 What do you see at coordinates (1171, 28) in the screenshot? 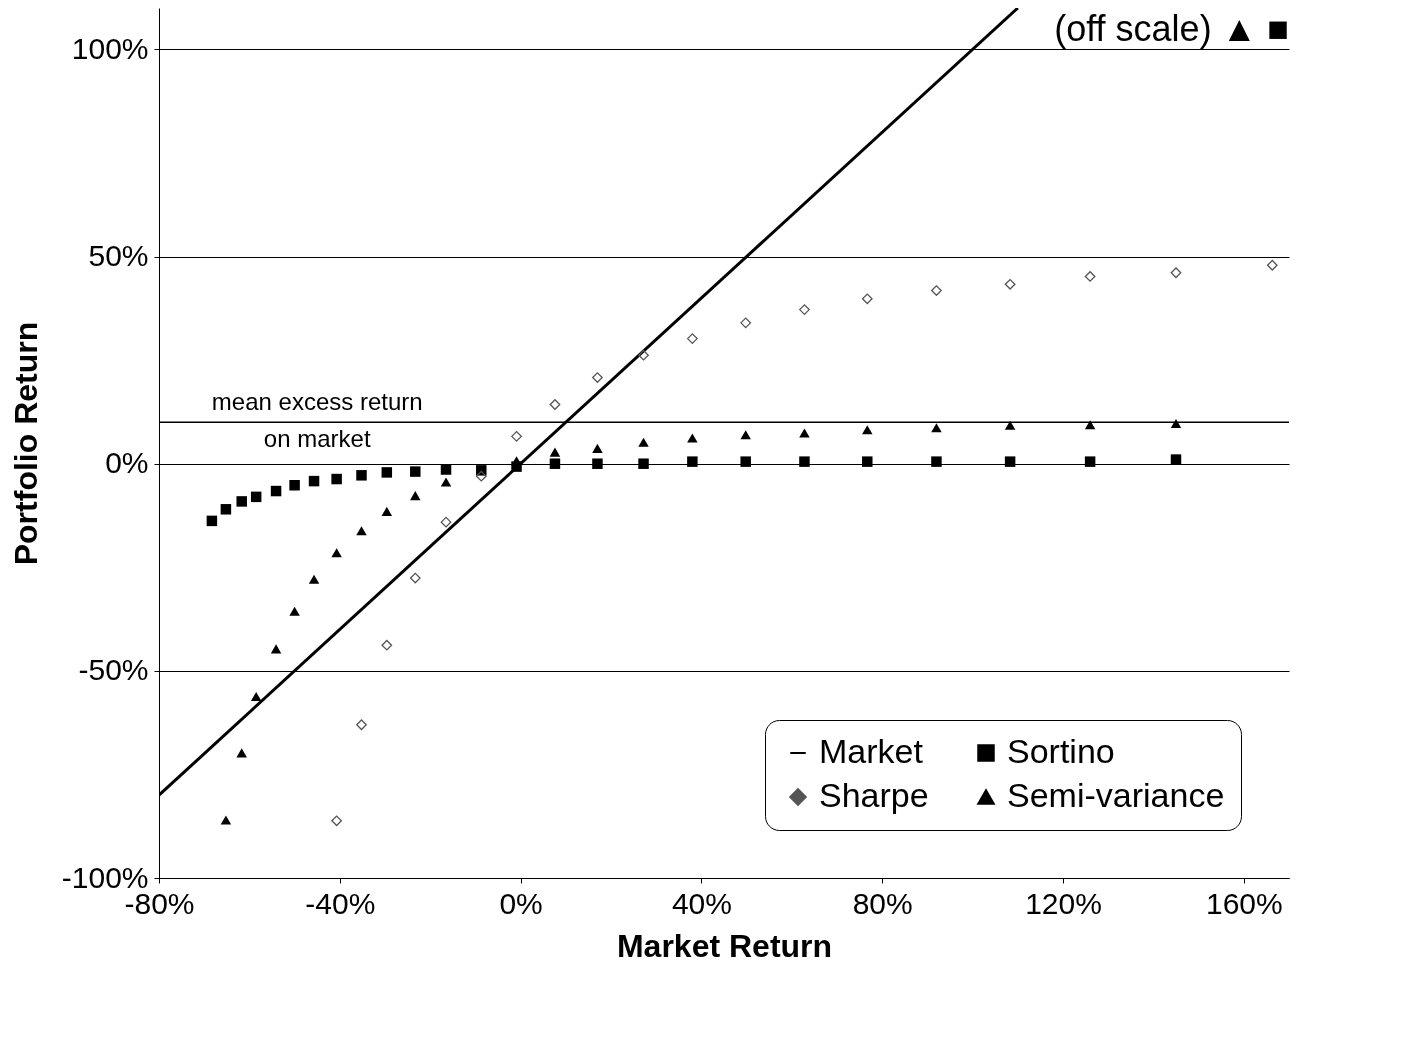
I see `annotation: (off scale) ▲ ■` at bounding box center [1171, 28].